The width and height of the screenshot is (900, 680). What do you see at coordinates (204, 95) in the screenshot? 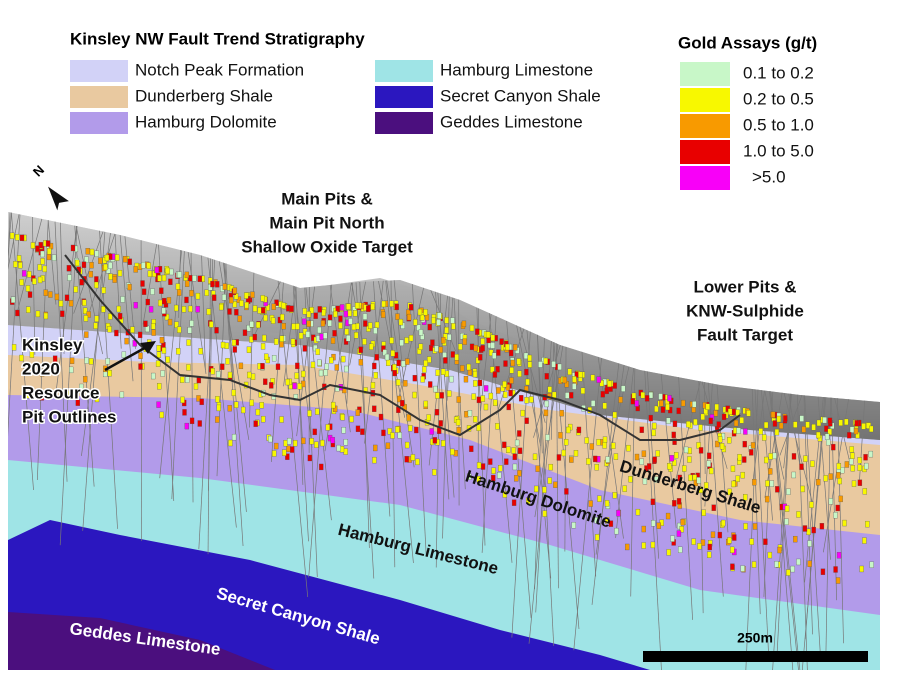
I see `legend-label: Dunderberg Shale` at bounding box center [204, 95].